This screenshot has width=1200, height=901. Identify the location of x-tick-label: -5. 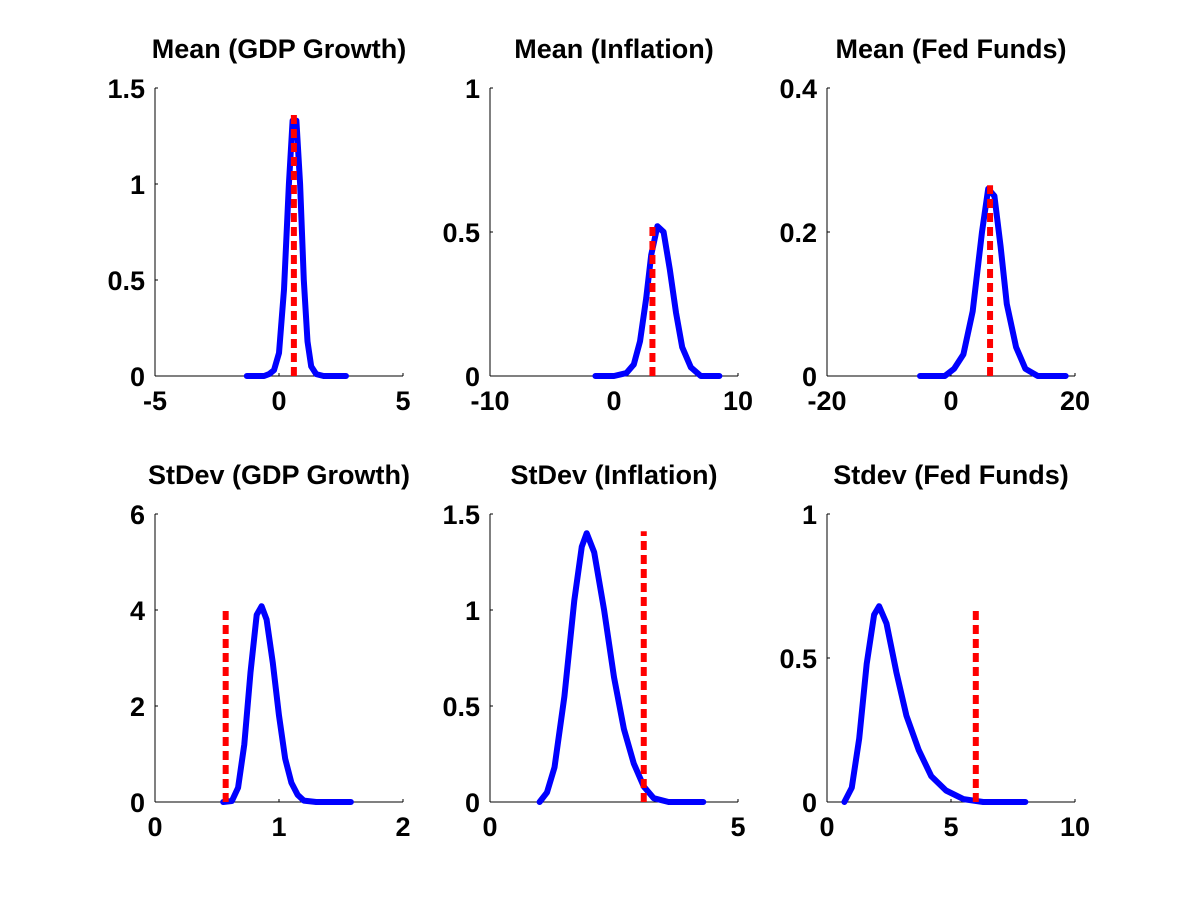
(155, 401).